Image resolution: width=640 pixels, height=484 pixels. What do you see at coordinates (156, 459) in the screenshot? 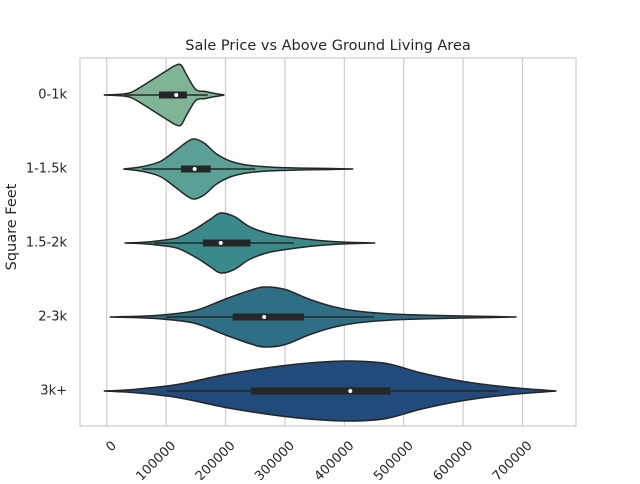
I see `x-tick-label-1: 100000` at bounding box center [156, 459].